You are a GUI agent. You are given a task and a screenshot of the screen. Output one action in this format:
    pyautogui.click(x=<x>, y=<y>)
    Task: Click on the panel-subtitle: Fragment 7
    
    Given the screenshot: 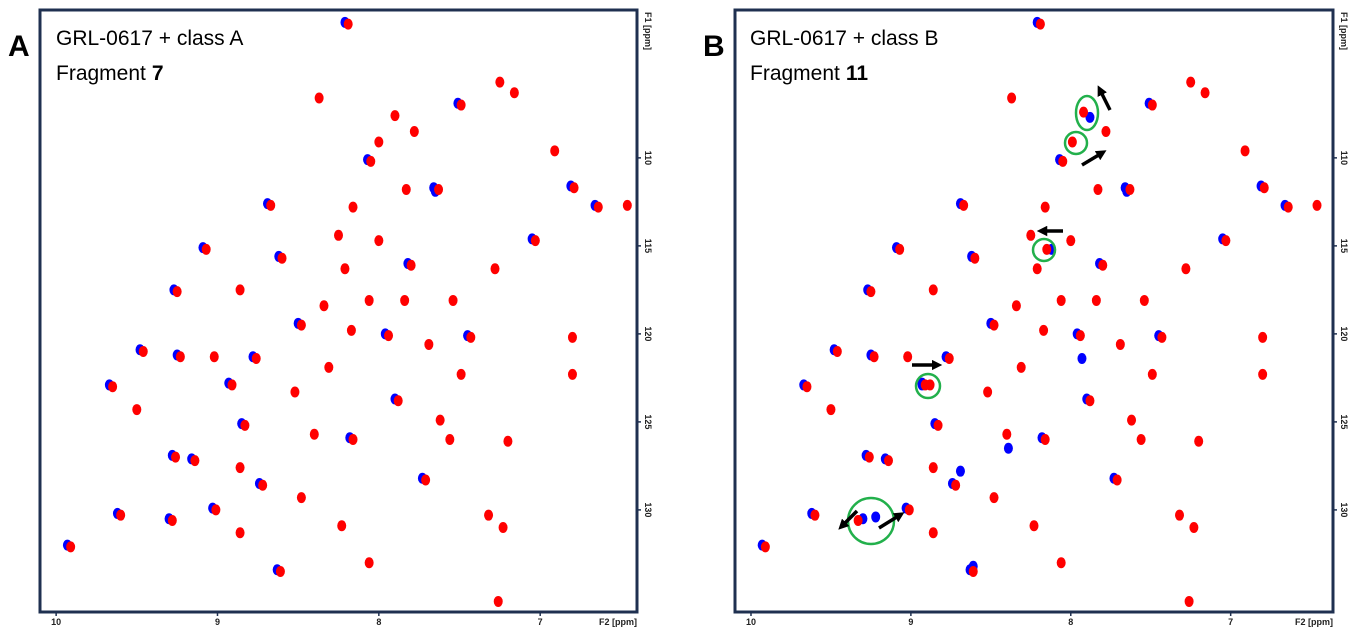 What is the action you would take?
    pyautogui.click(x=110, y=73)
    